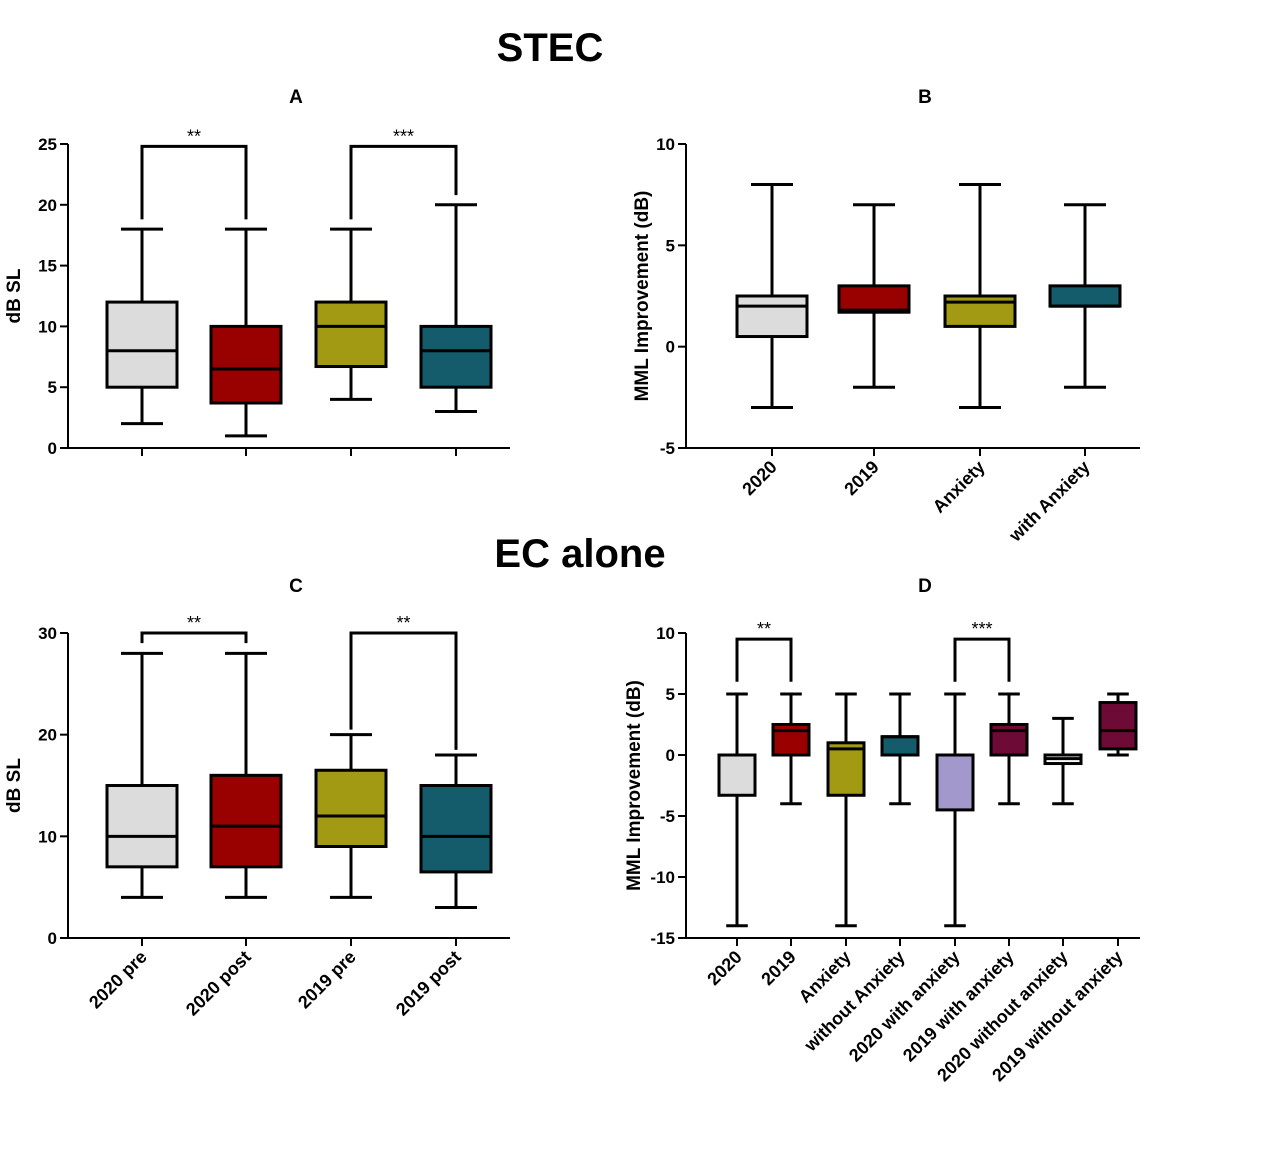 The width and height of the screenshot is (1280, 1154). Describe the element at coordinates (218, 983) in the screenshot. I see `x-category-label: 2020 post` at that location.